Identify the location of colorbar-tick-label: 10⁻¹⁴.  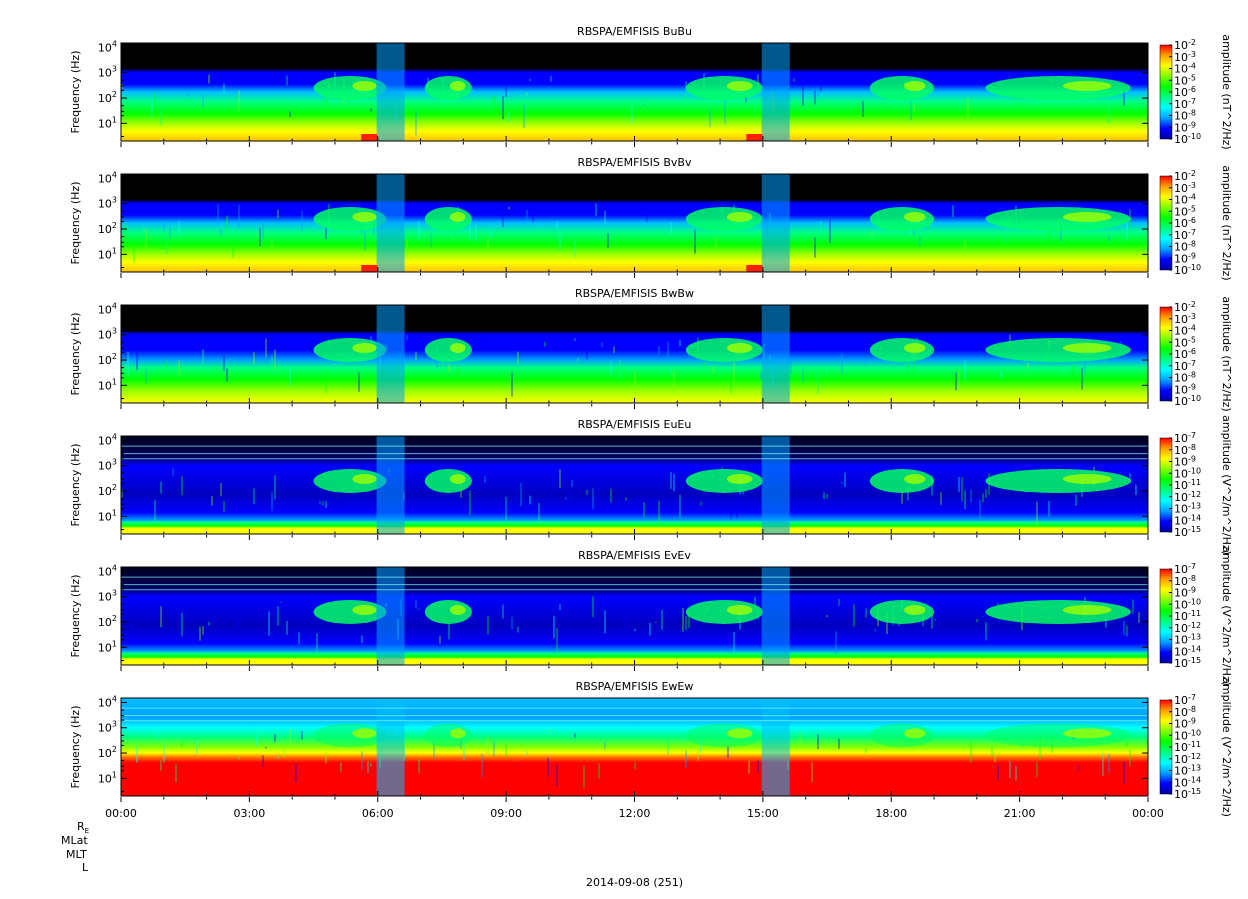
(1187, 782).